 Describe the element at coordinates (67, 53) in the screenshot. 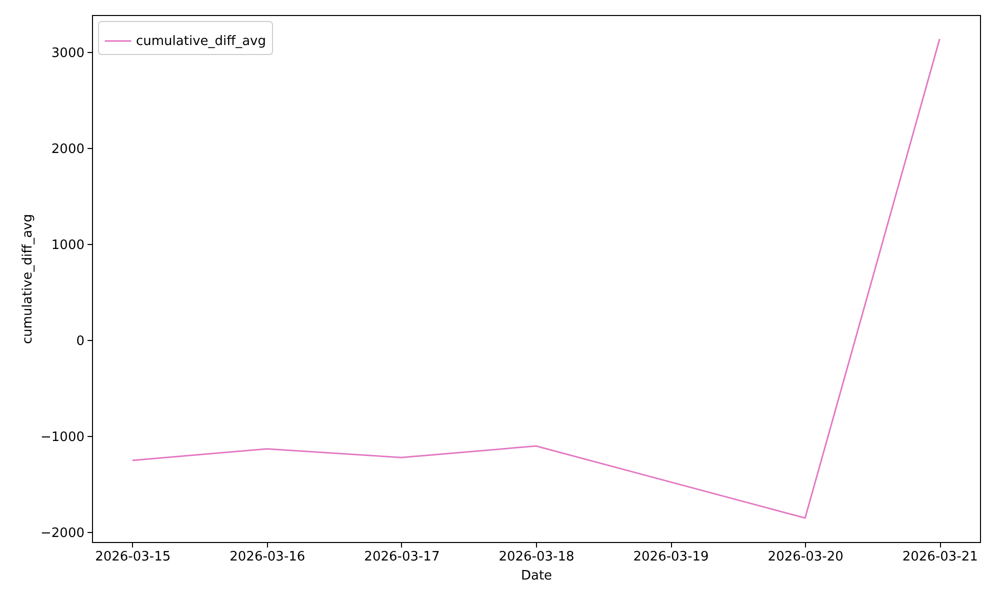

I see `y-tick-label: 3000` at that location.